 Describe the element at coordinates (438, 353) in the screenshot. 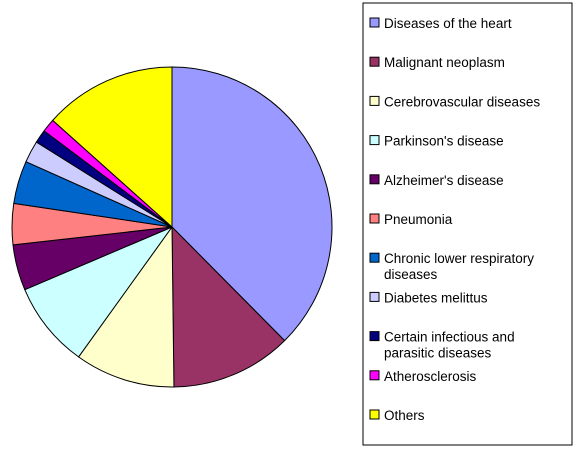

I see `legend-label: parasitic diseases` at that location.